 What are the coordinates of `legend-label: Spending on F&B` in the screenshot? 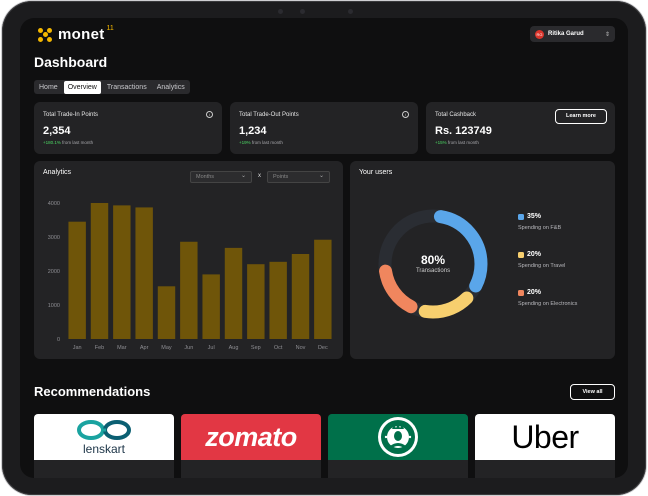 It's located at (540, 228).